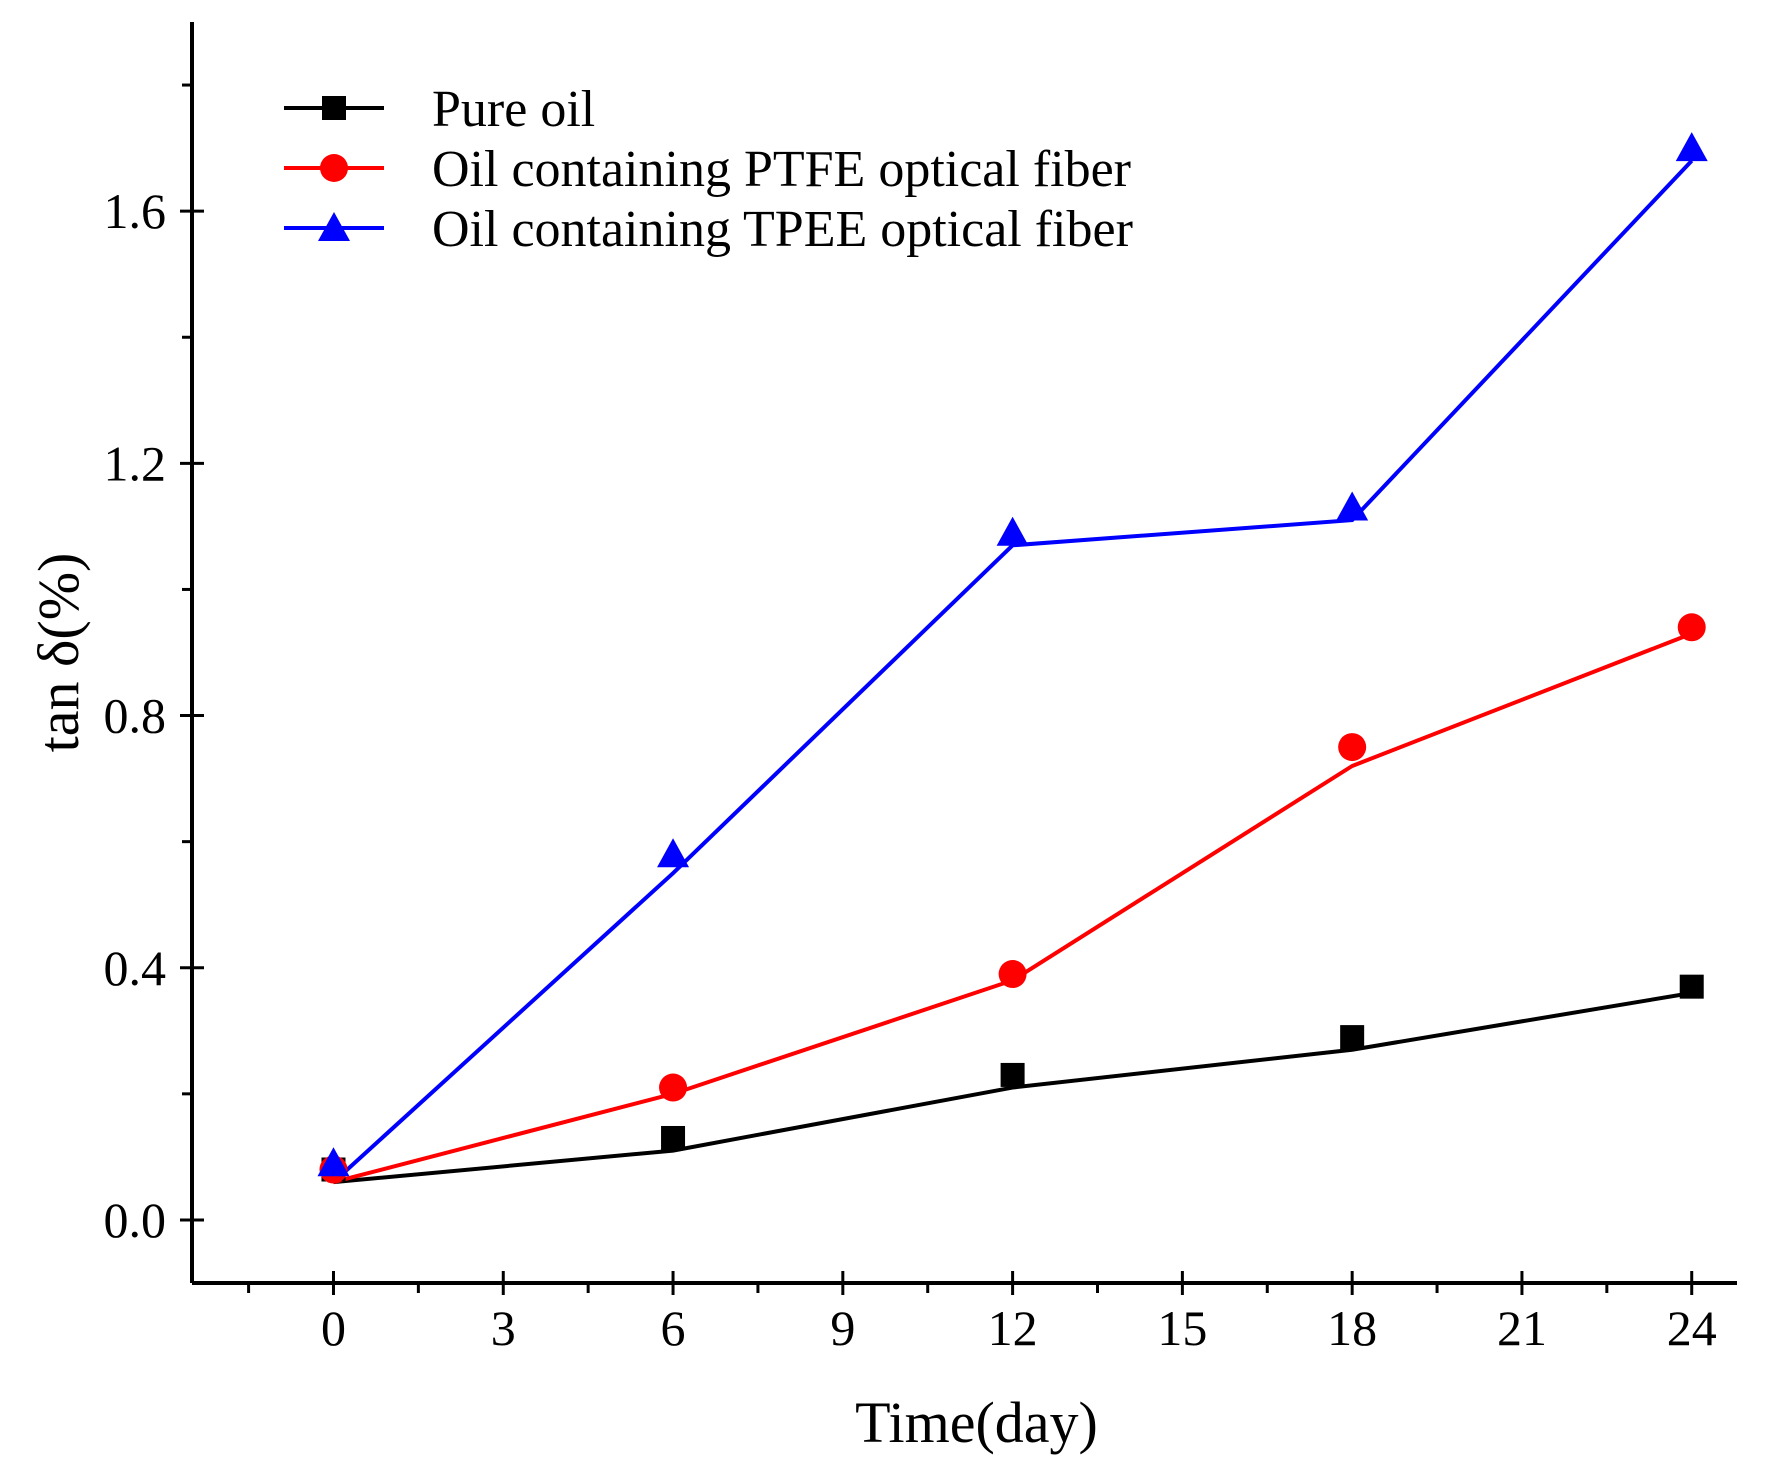  I want to click on x-tick-label: 24, so click(1692, 1328).